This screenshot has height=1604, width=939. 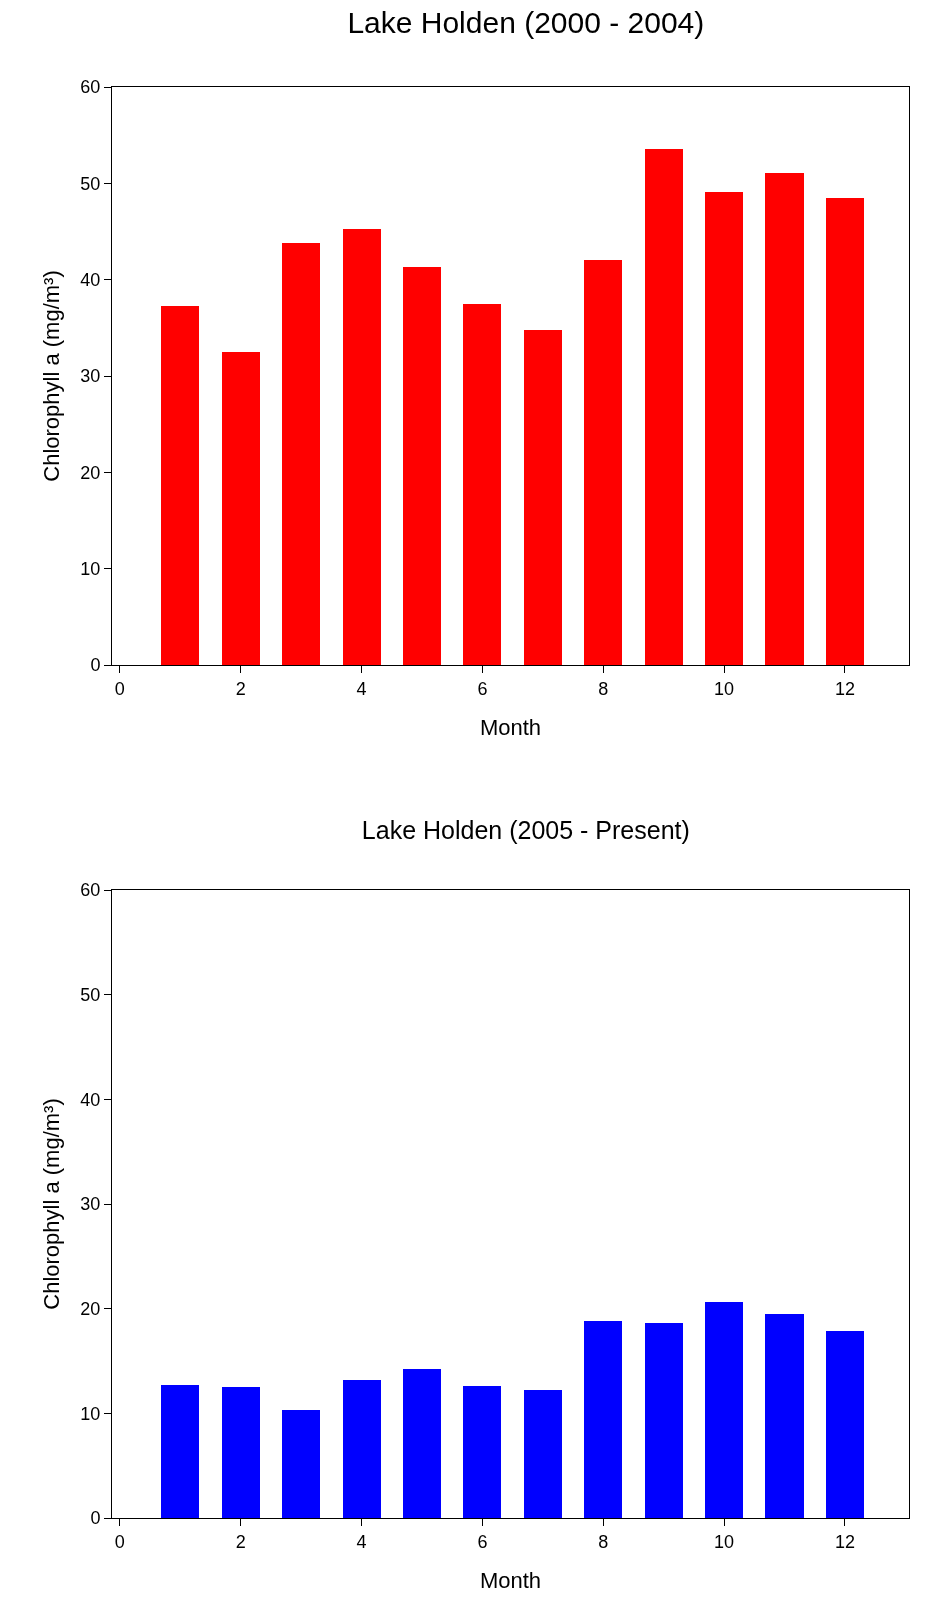 What do you see at coordinates (526, 22) in the screenshot?
I see `chart-title: Lake Holden (2000 - 2004)` at bounding box center [526, 22].